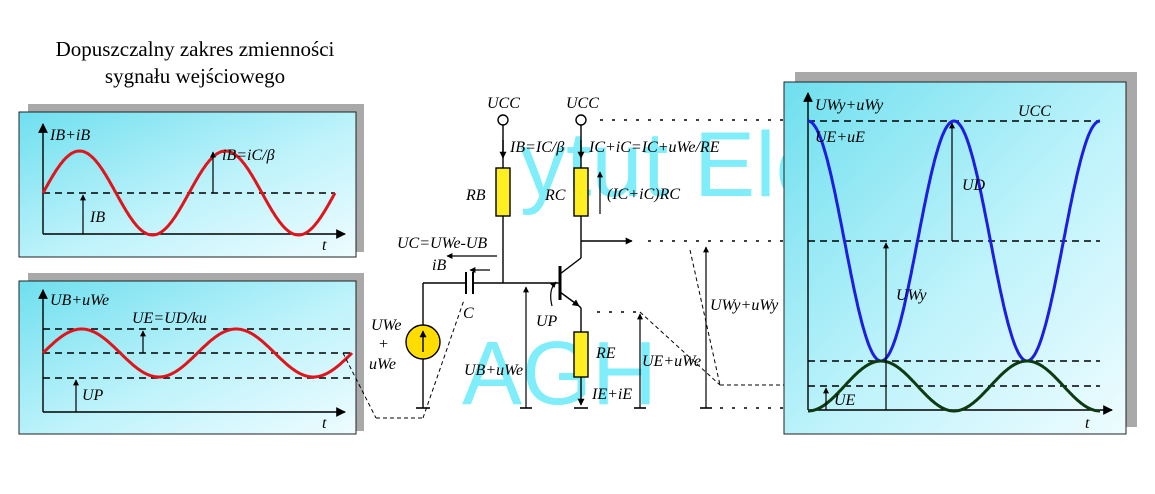 The image size is (1155, 494). What do you see at coordinates (442, 243) in the screenshot?
I see `uc-equation: UC=UWe-UB` at bounding box center [442, 243].